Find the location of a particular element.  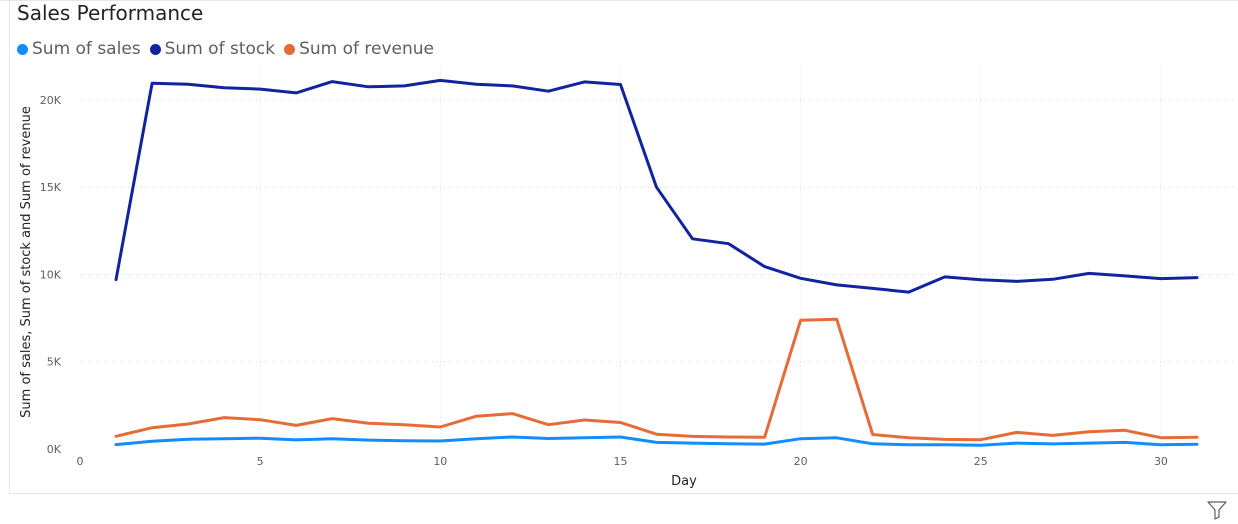

y-tick-label: 10K is located at coordinates (51, 274).